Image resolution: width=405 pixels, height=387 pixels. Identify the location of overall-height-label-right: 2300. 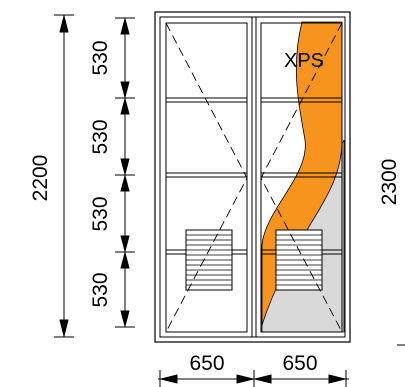
(389, 182).